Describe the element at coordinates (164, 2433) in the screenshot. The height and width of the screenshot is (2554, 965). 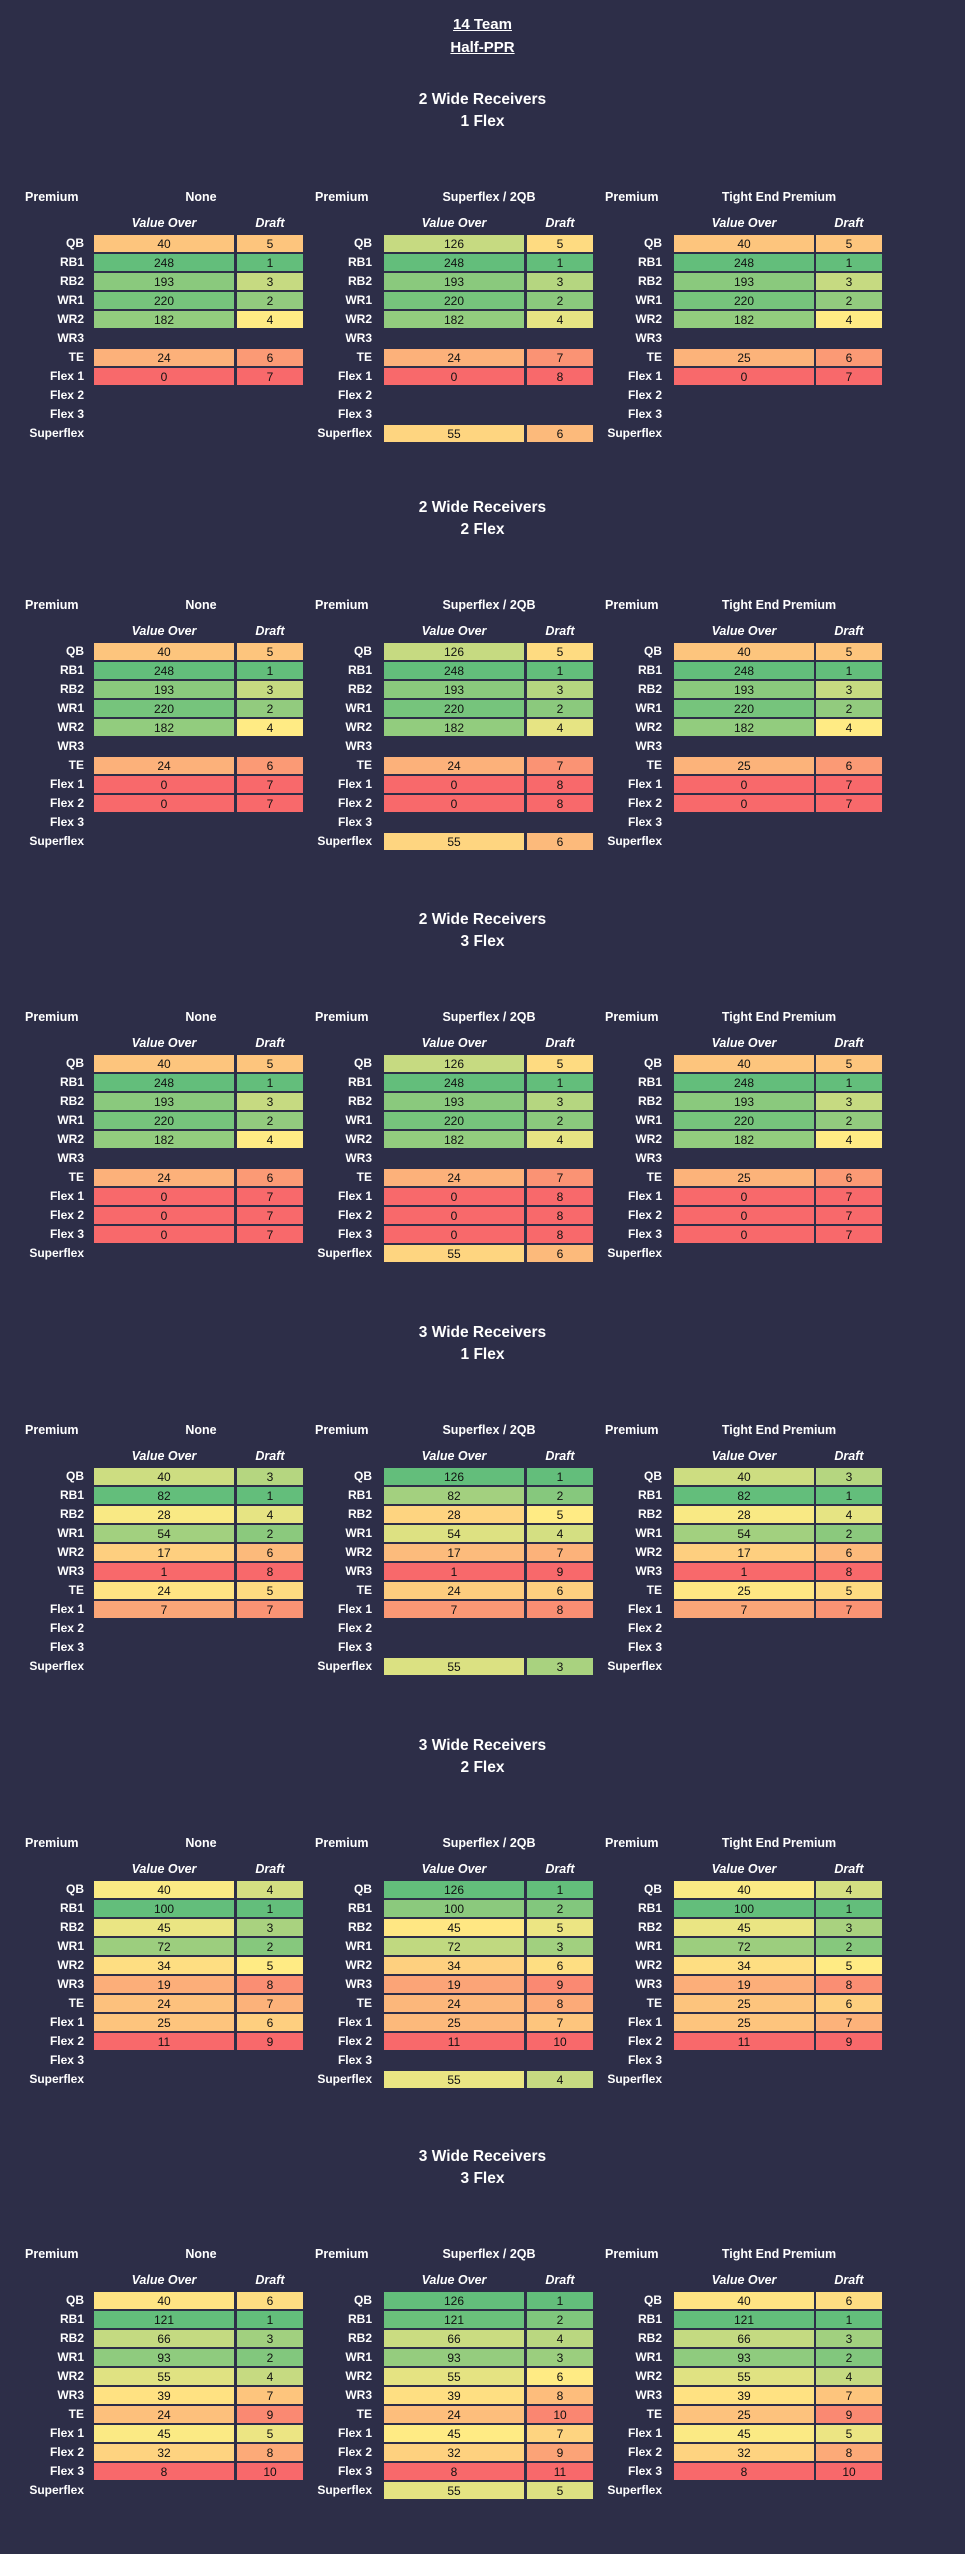
I see `value-cell: 45` at that location.